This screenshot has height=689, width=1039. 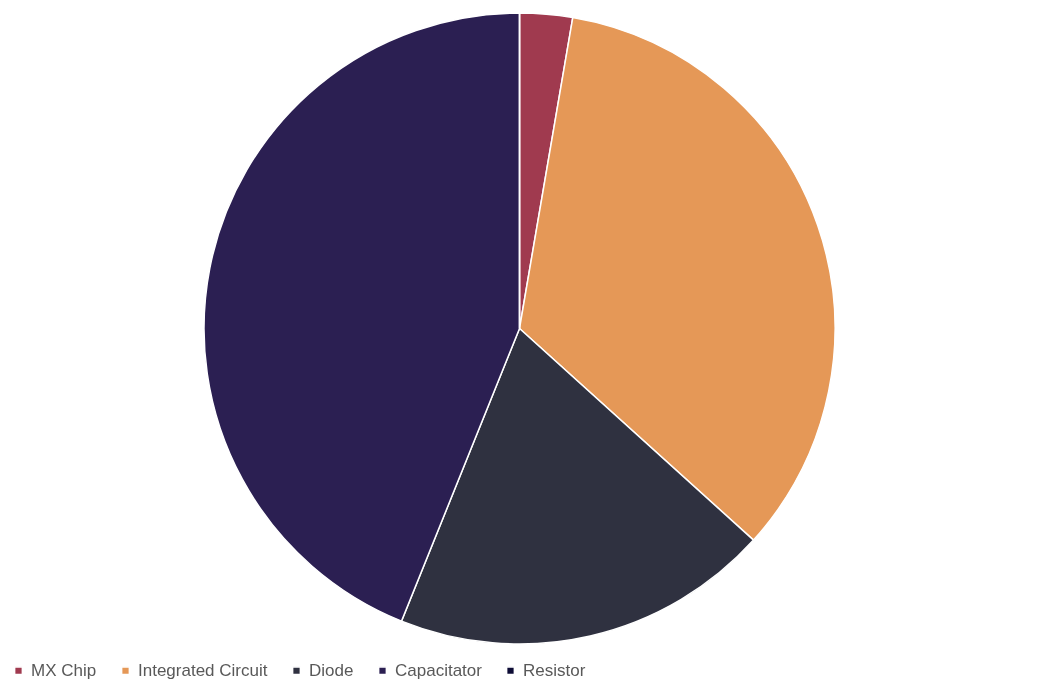 What do you see at coordinates (203, 670) in the screenshot?
I see `legend-label: Integrated Circuit` at bounding box center [203, 670].